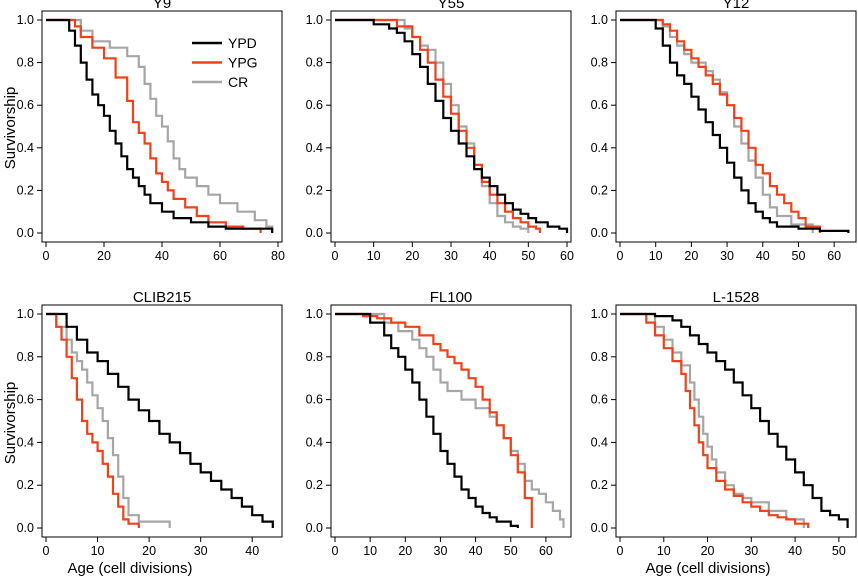 Image resolution: width=858 pixels, height=580 pixels. I want to click on panel-clib215: CLIB215 0 10 20 30 40 0.0 0.2 0.4 0.6 0.8 1.0, so click(150, 423).